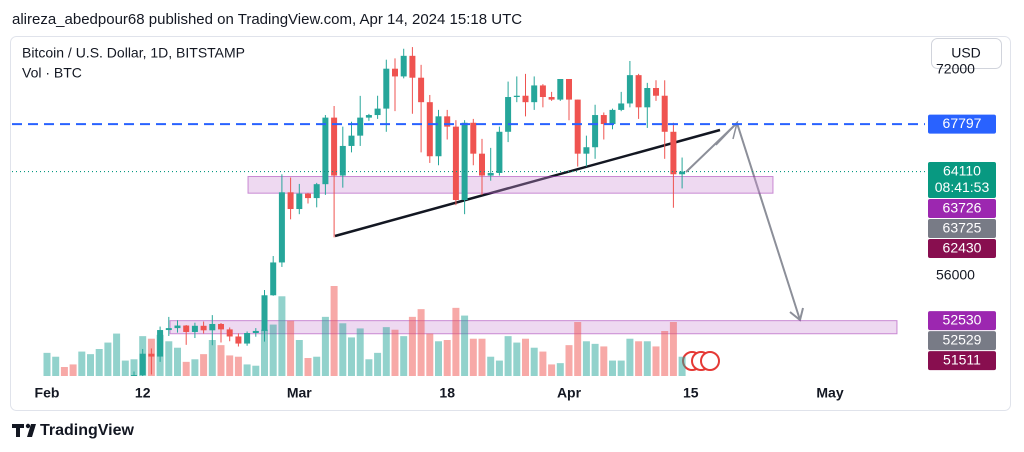  Describe the element at coordinates (710, 361) in the screenshot. I see `event-icon` at that location.